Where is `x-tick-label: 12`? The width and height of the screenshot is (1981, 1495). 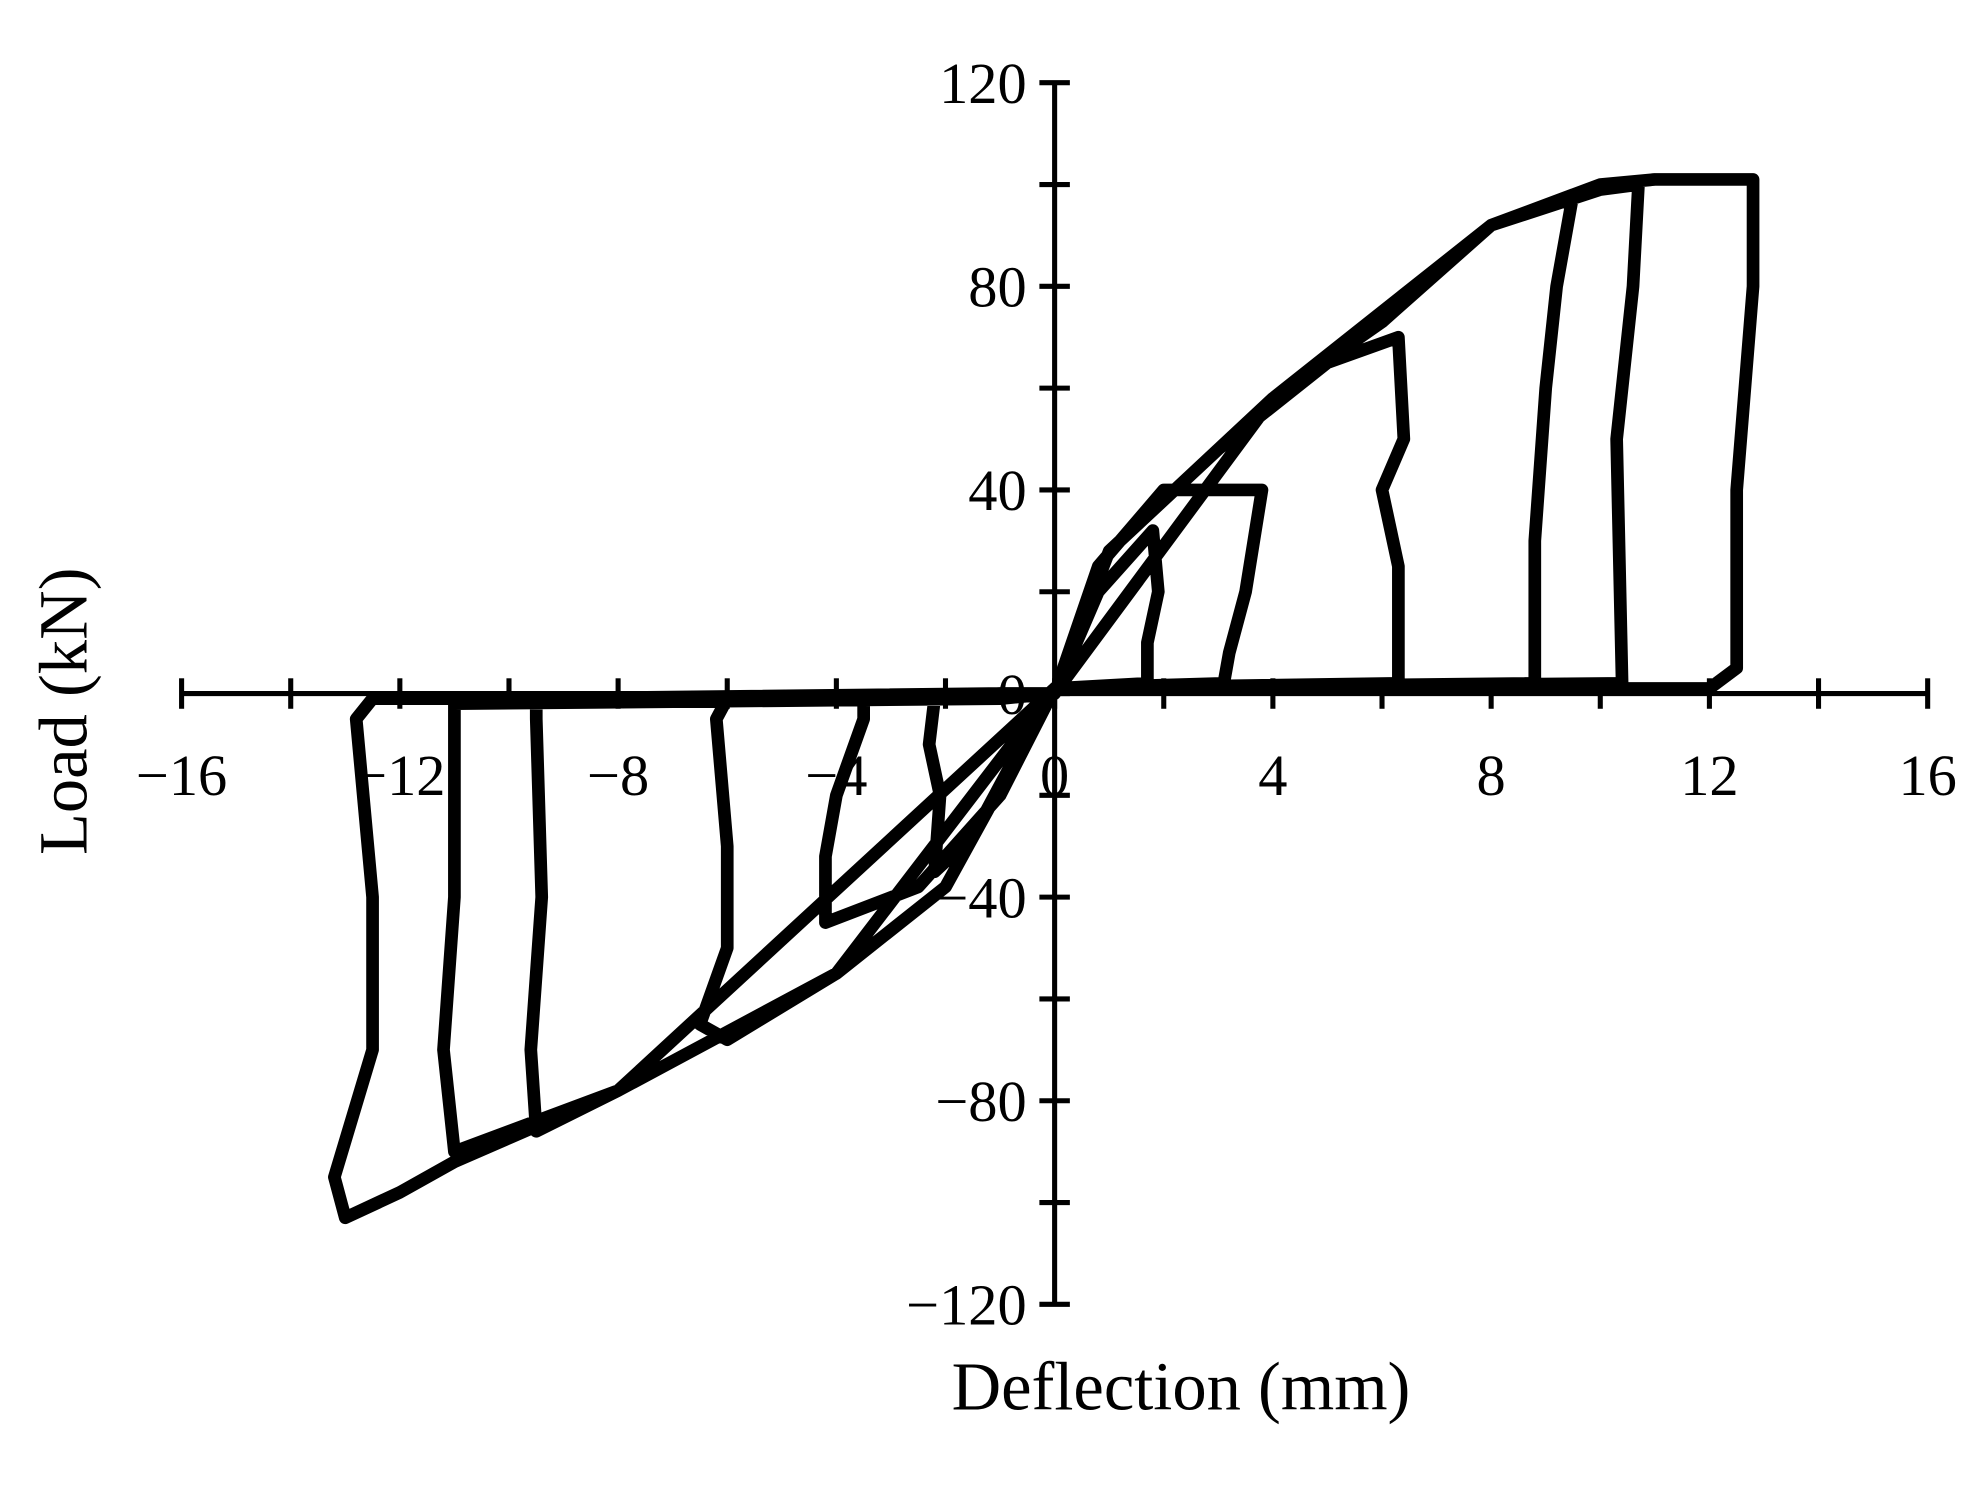
x-tick-label: 12 is located at coordinates (1709, 775).